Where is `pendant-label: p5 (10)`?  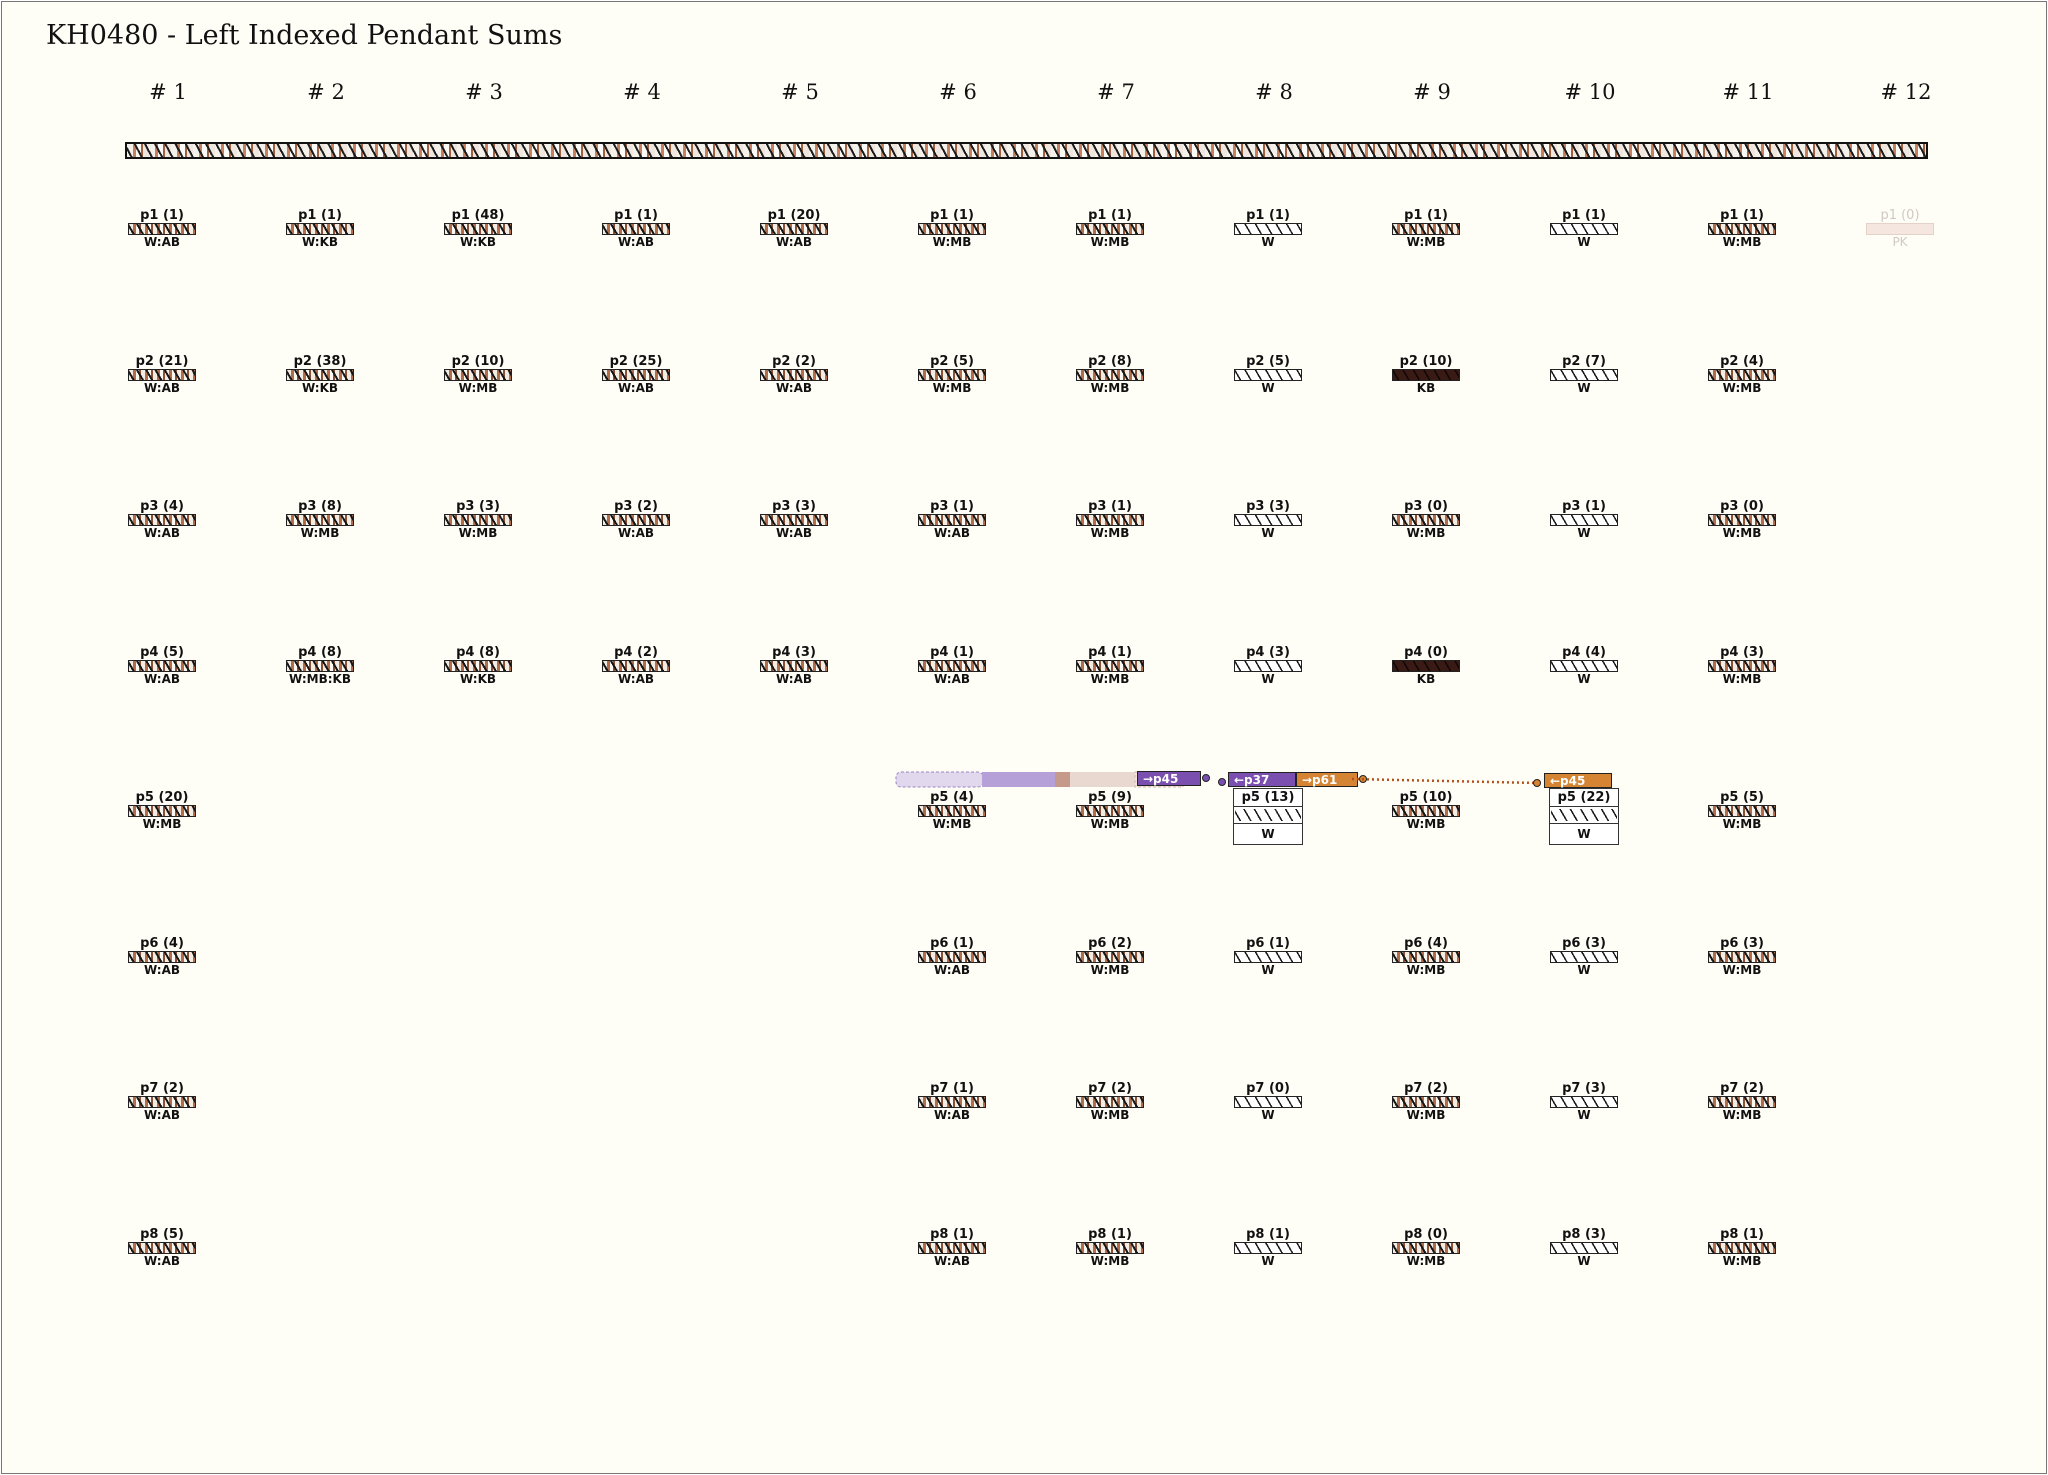
pendant-label: p5 (10) is located at coordinates (1426, 797).